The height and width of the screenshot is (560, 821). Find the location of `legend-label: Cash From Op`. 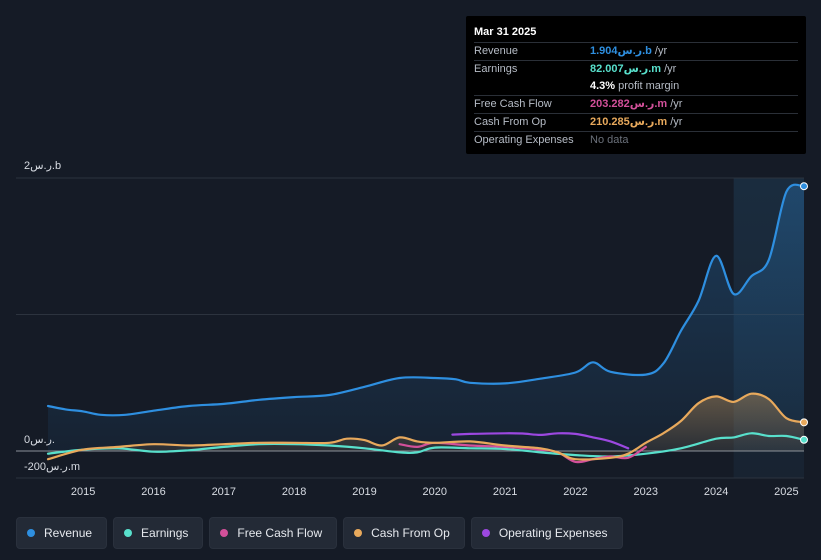

legend-label: Cash From Op is located at coordinates (410, 533).